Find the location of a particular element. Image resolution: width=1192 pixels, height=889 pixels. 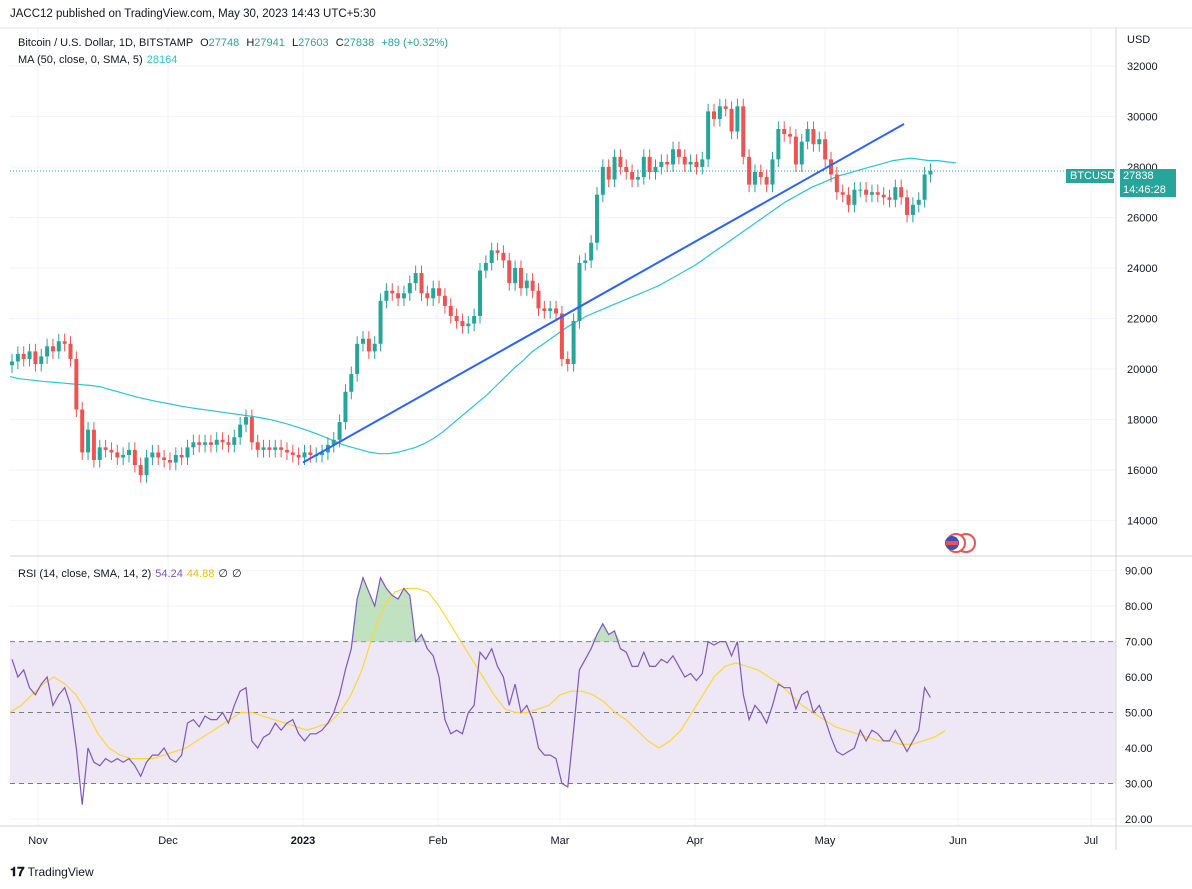

flag-icon is located at coordinates (960, 543).